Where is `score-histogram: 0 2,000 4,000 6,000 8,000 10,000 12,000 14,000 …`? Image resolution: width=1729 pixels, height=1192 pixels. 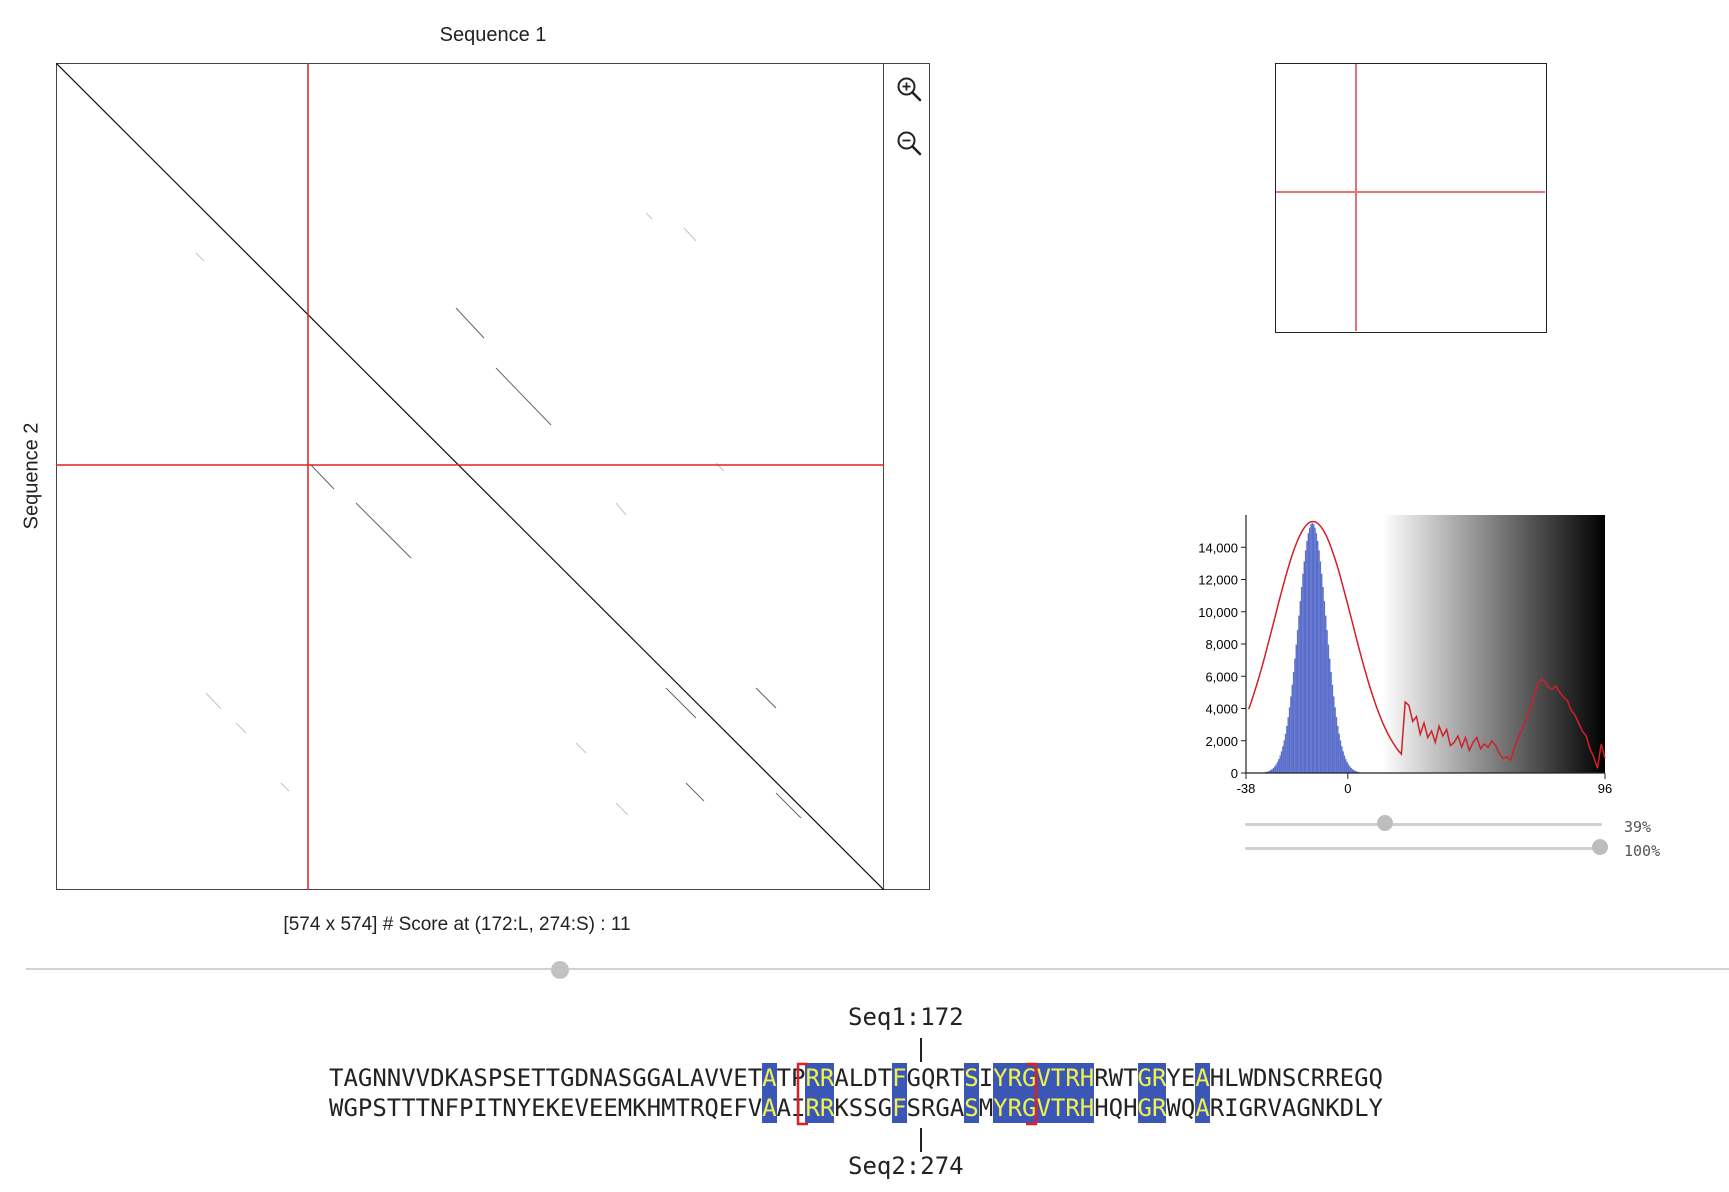 score-histogram: 0 2,000 4,000 6,000 8,000 10,000 12,000 14,000 … is located at coordinates (1390, 655).